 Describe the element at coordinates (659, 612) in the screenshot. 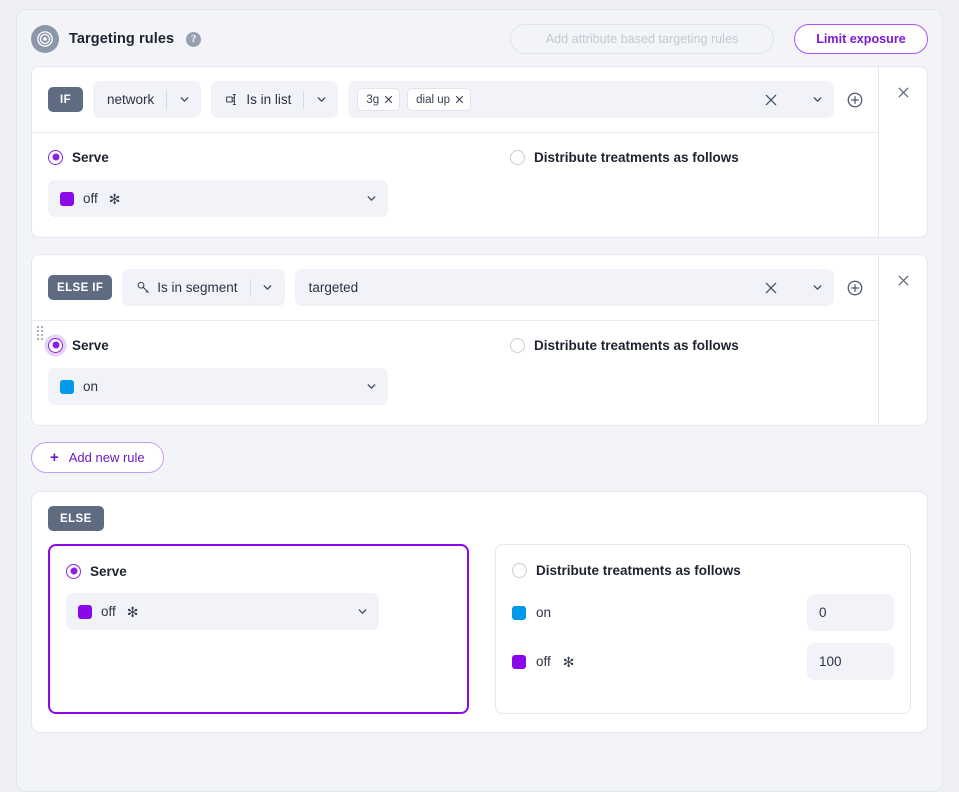

I see `distribution-treatment: on` at that location.